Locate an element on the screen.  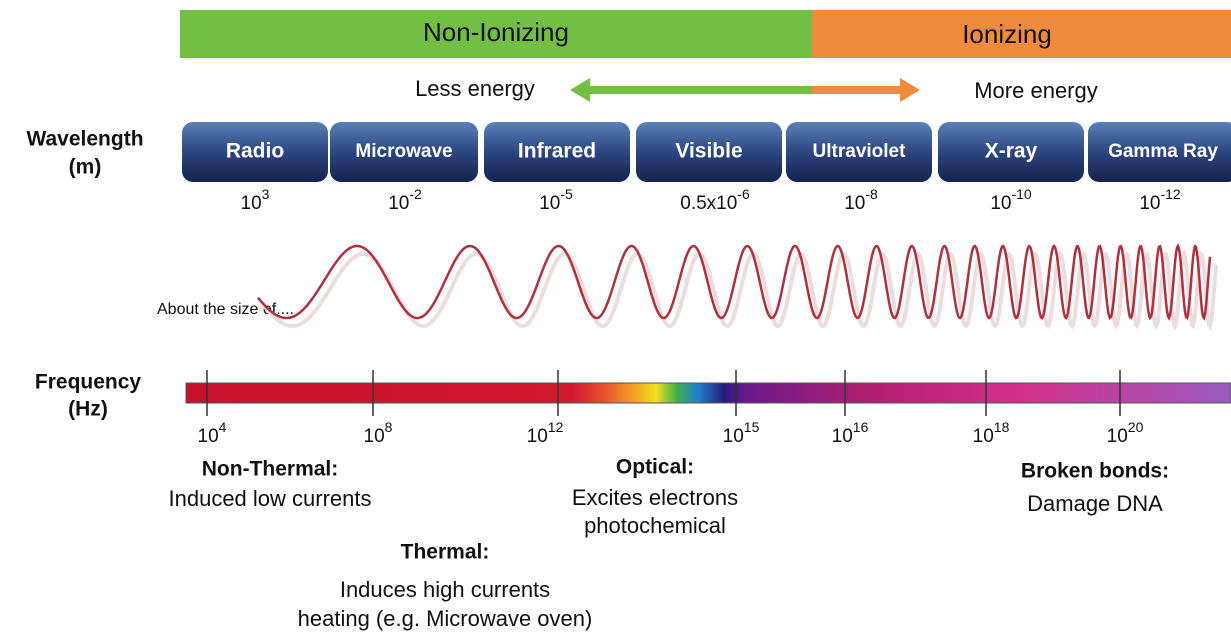
effect-title: Optical: is located at coordinates (655, 467).